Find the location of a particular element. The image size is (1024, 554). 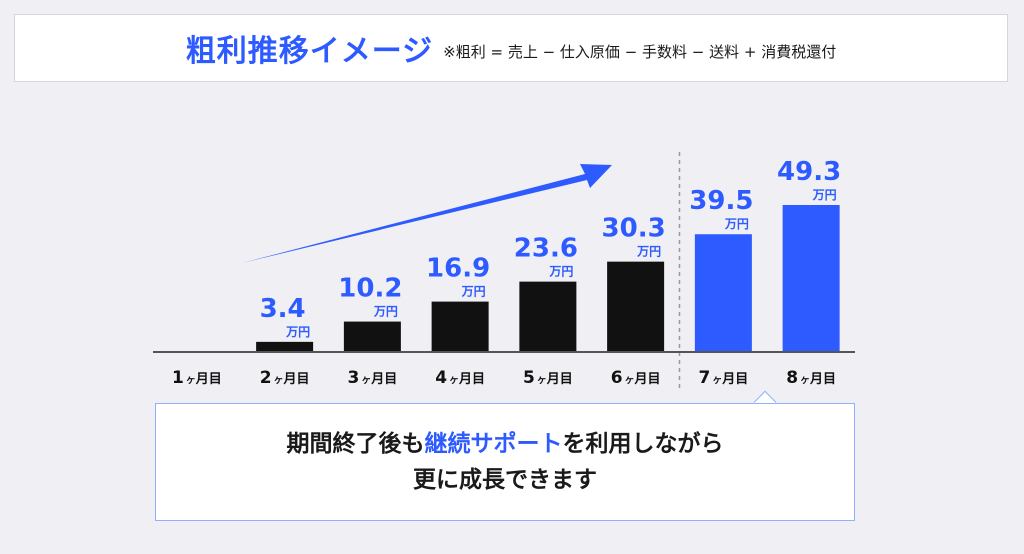

unit-label-7: 万円 is located at coordinates (736, 224).